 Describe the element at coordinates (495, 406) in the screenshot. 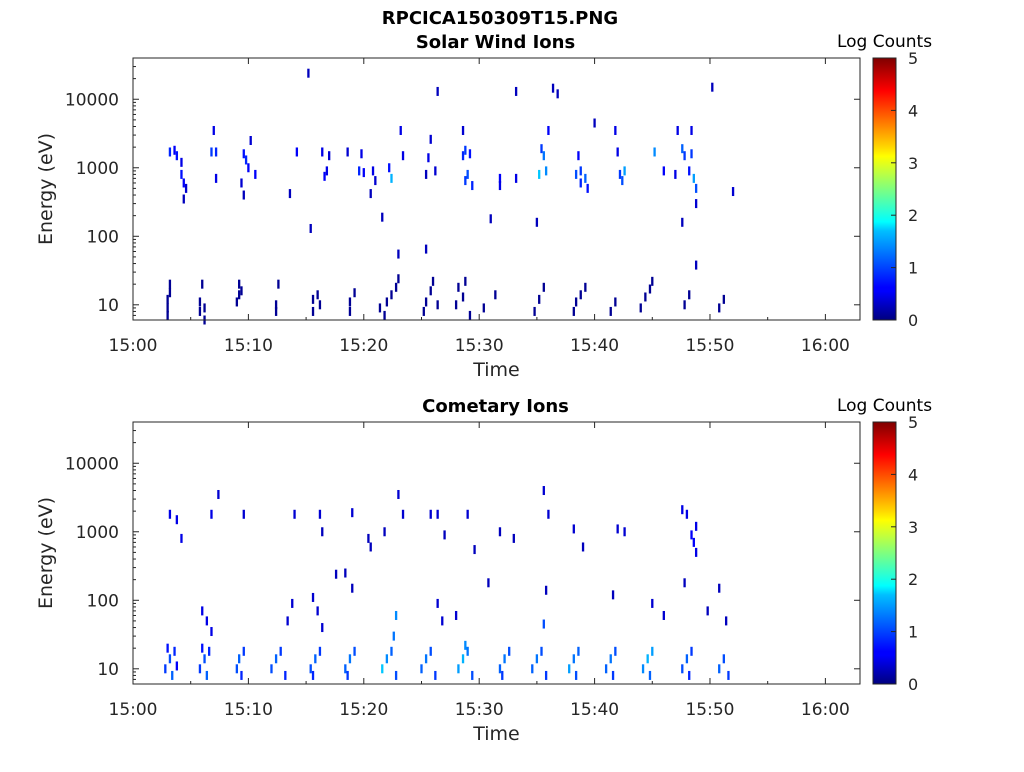

I see `panel-title: Cometary Ions` at that location.